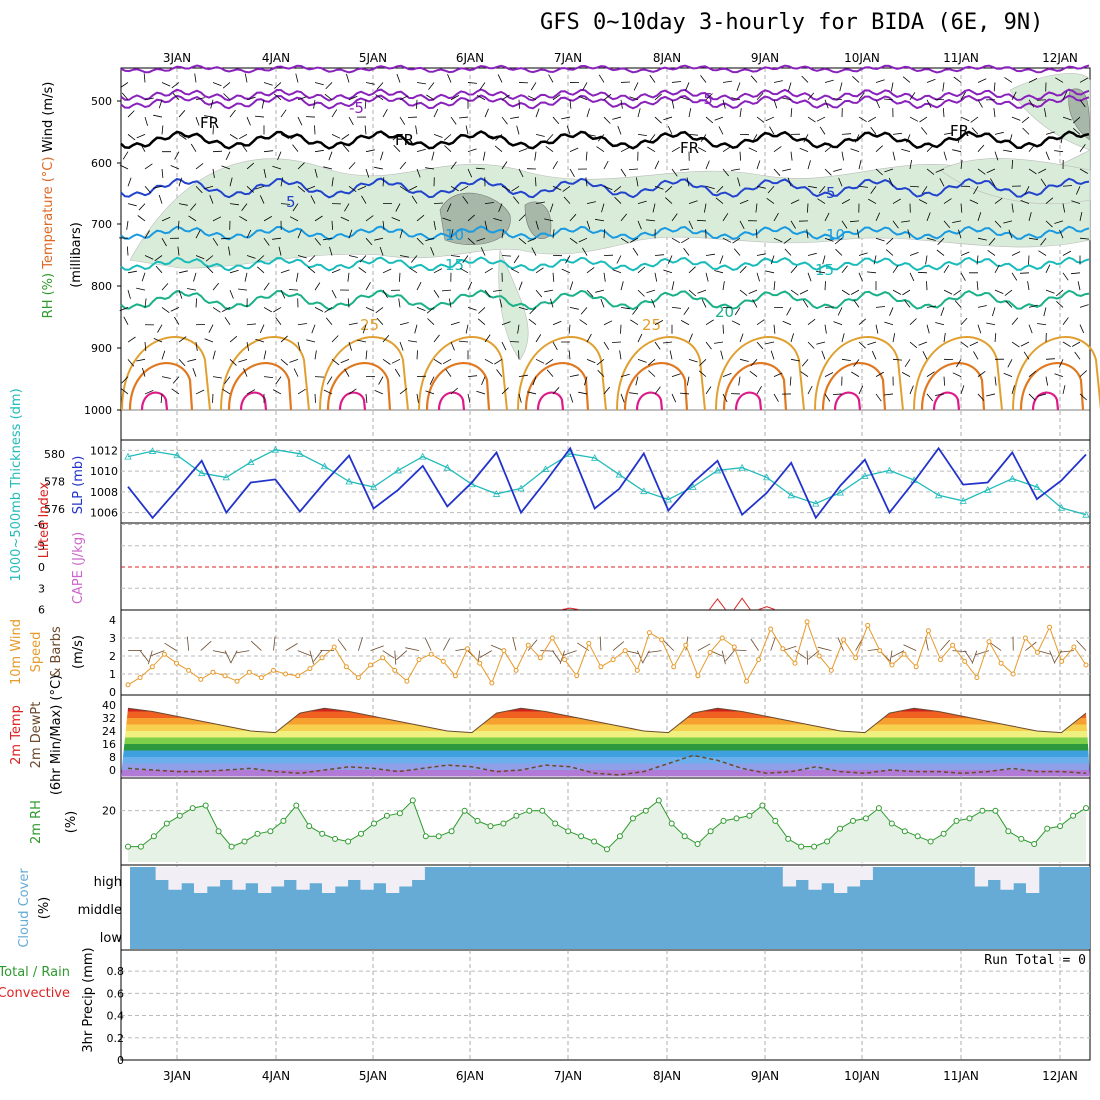 This screenshot has height=1100, width=1100. Describe the element at coordinates (16, 735) in the screenshot. I see `temp2m-label: 2m Temp` at that location.